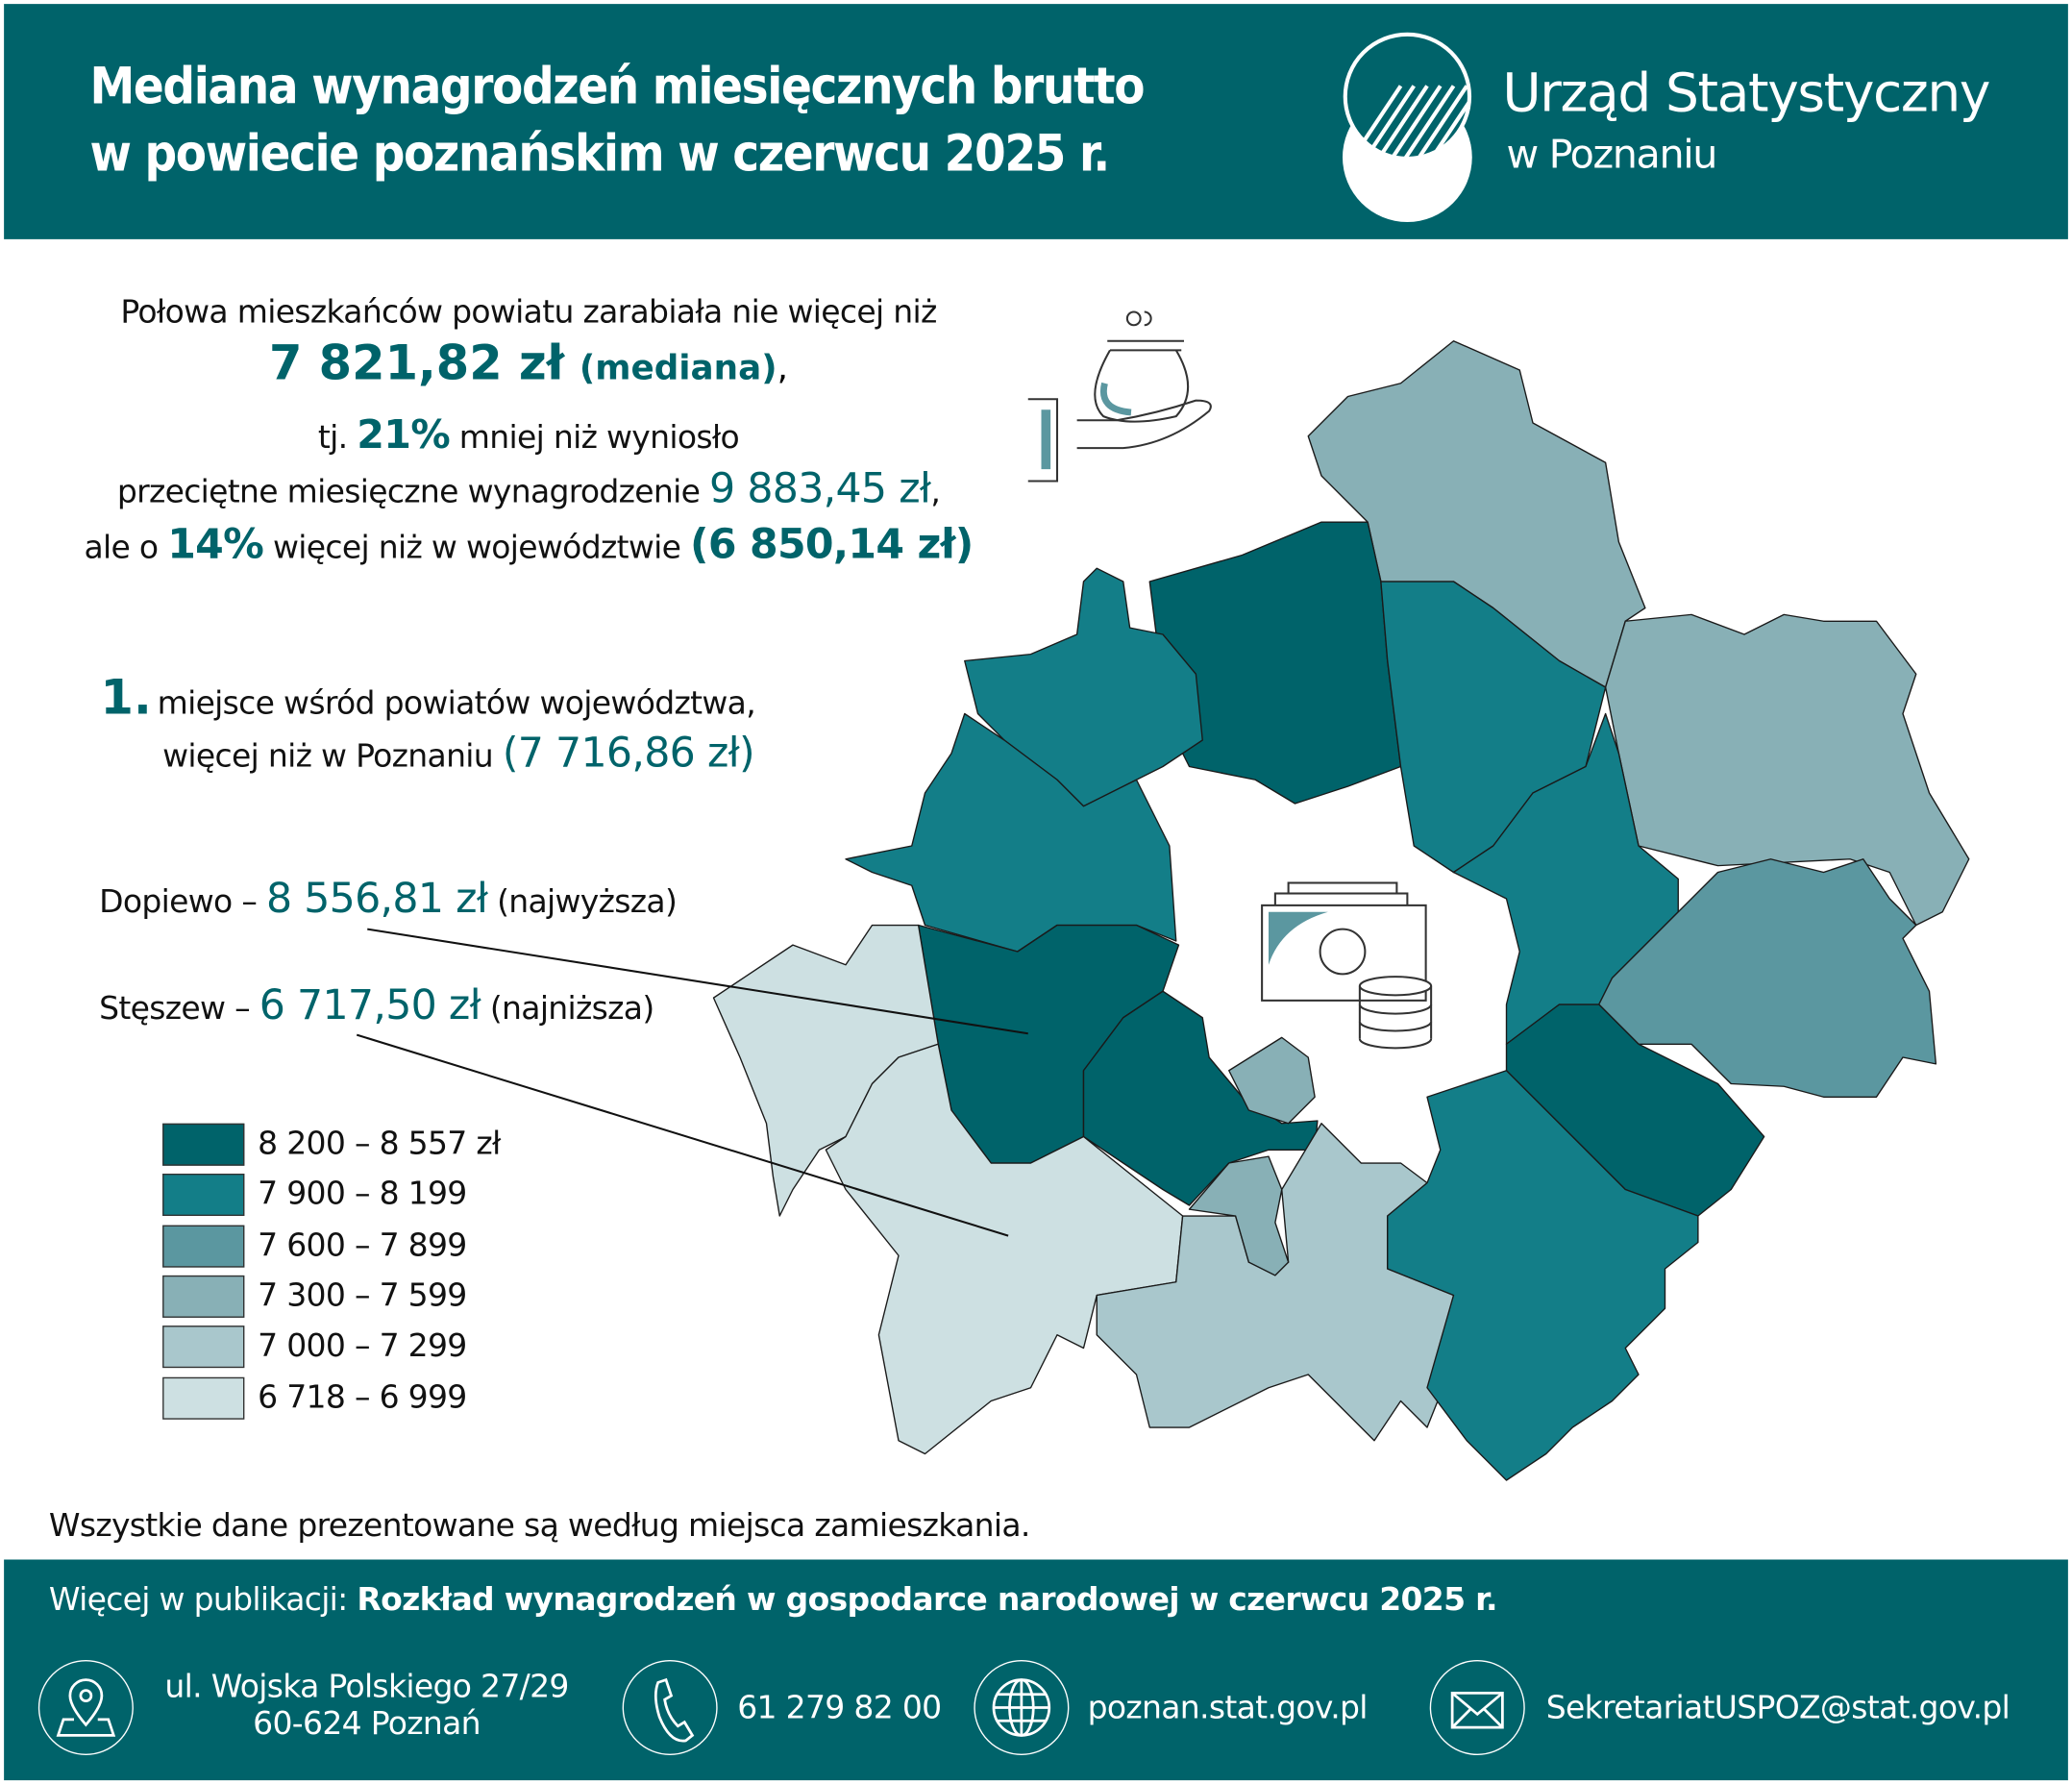 The image size is (2072, 1784). Describe the element at coordinates (682, 1135) in the screenshot. I see `lowest-pointer-line` at that location.